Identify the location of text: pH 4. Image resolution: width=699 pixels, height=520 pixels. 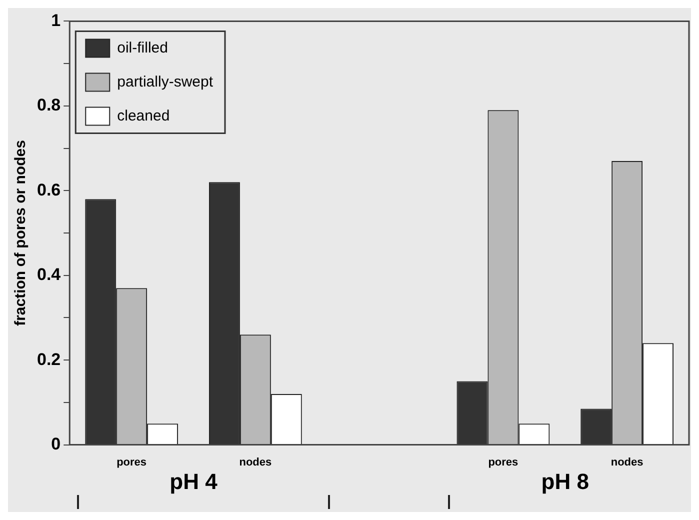
(194, 481).